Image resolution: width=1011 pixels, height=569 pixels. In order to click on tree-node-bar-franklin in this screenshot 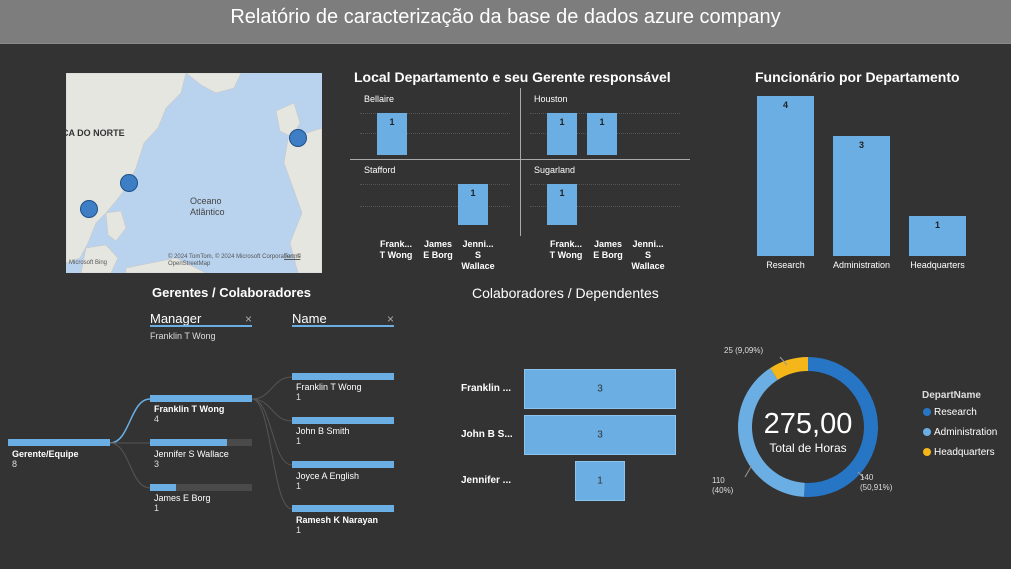, I will do `click(201, 398)`.